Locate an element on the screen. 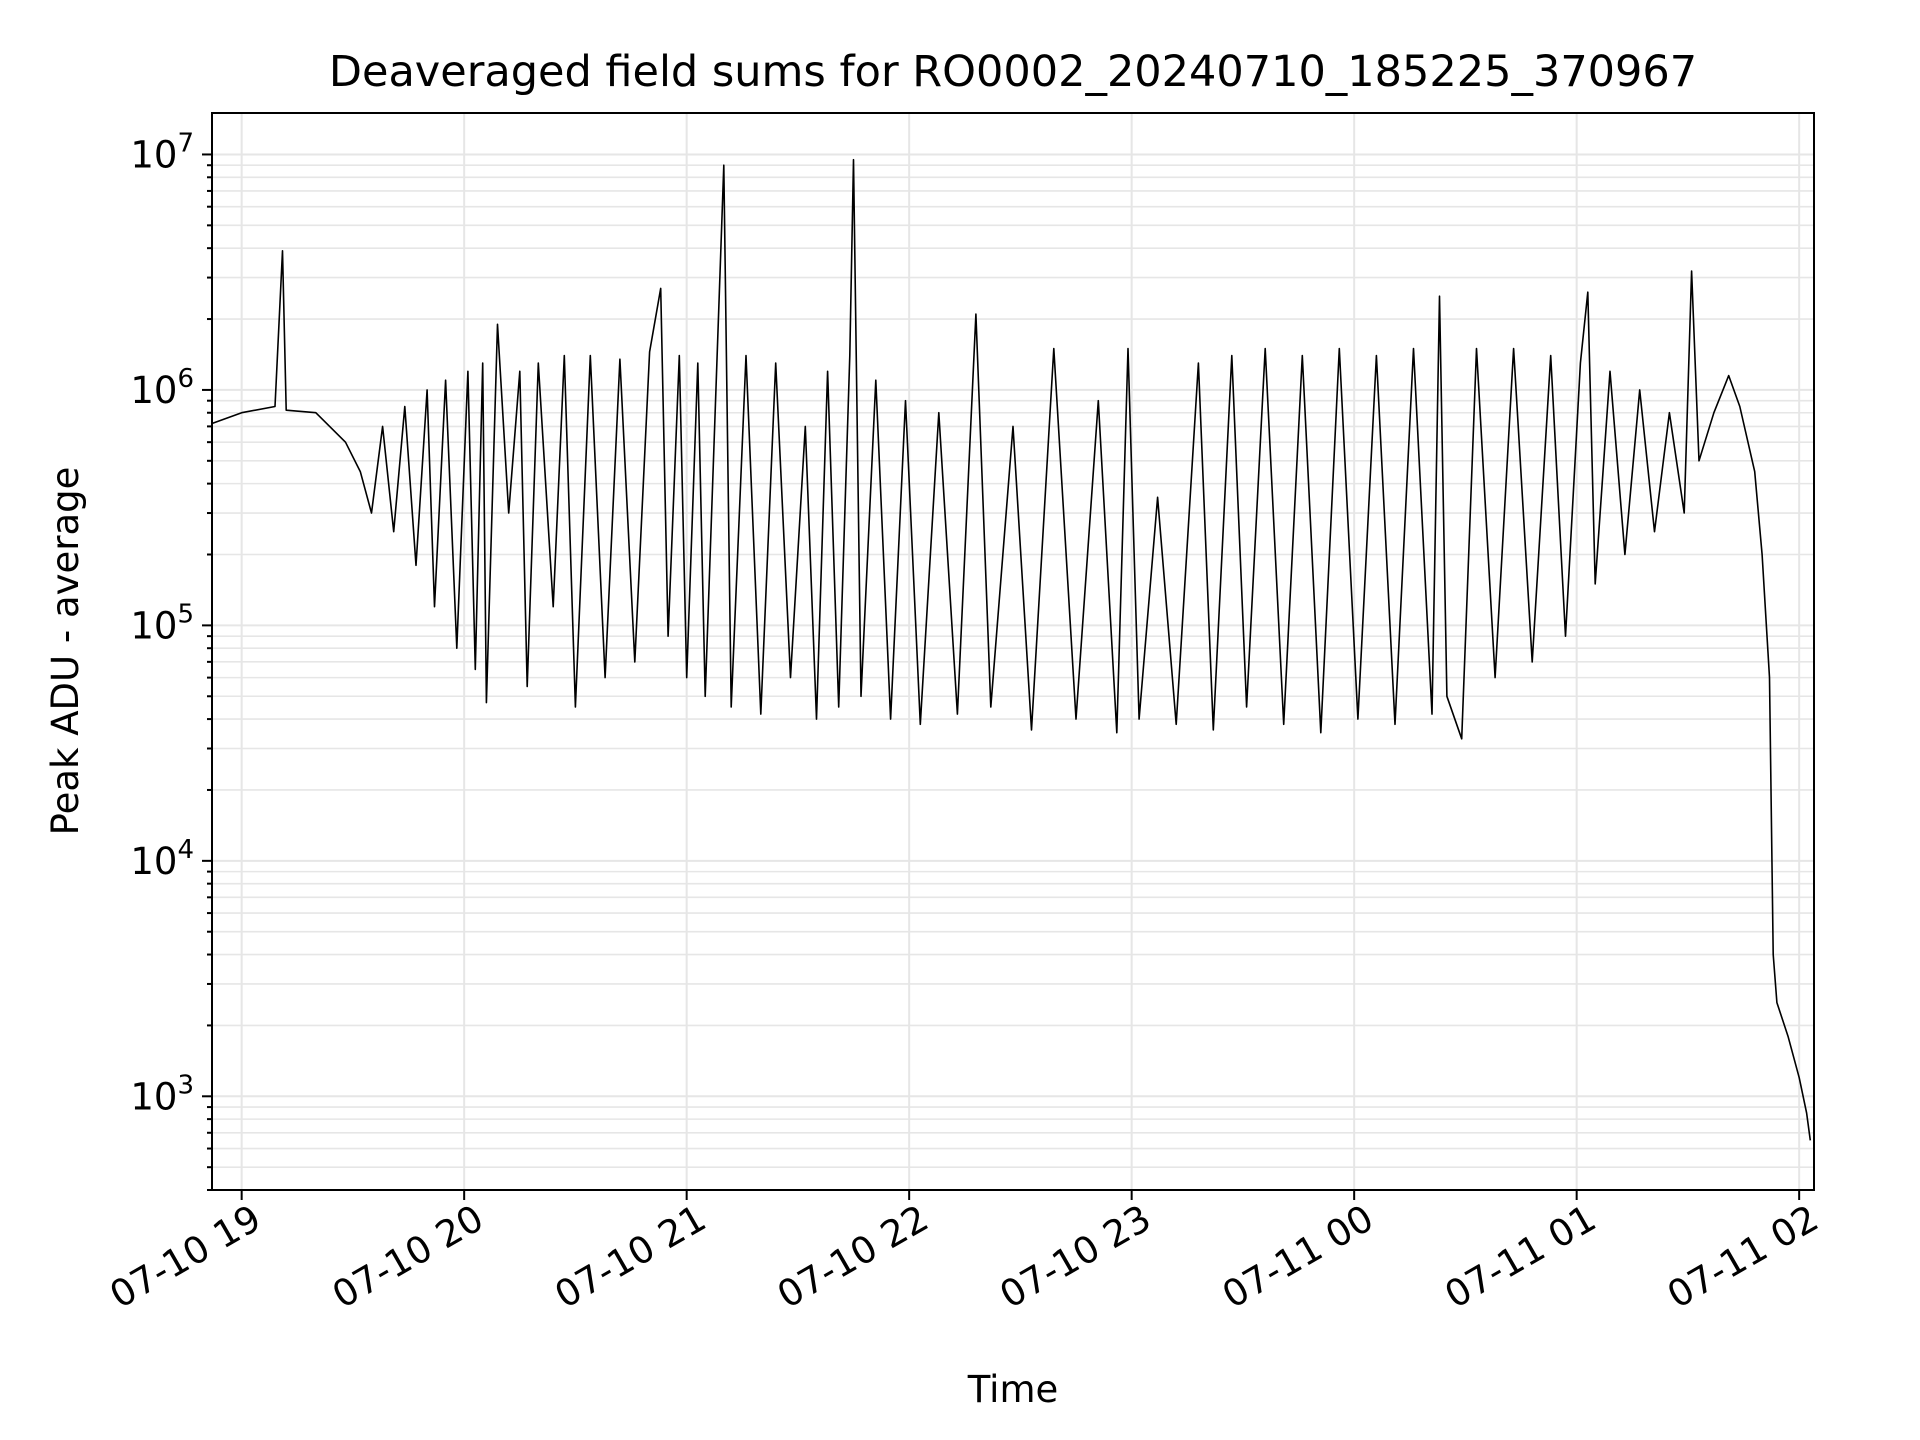 This screenshot has width=1920, height=1440. y-tick-label: 103 is located at coordinates (162, 1094).